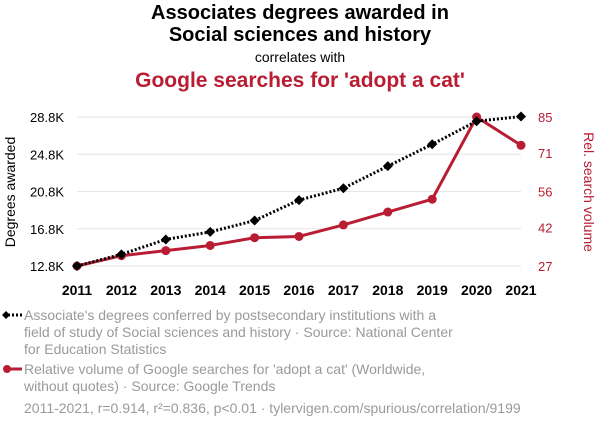  What do you see at coordinates (47, 117) in the screenshot?
I see `y-left-tick-label: 28.8K` at bounding box center [47, 117].